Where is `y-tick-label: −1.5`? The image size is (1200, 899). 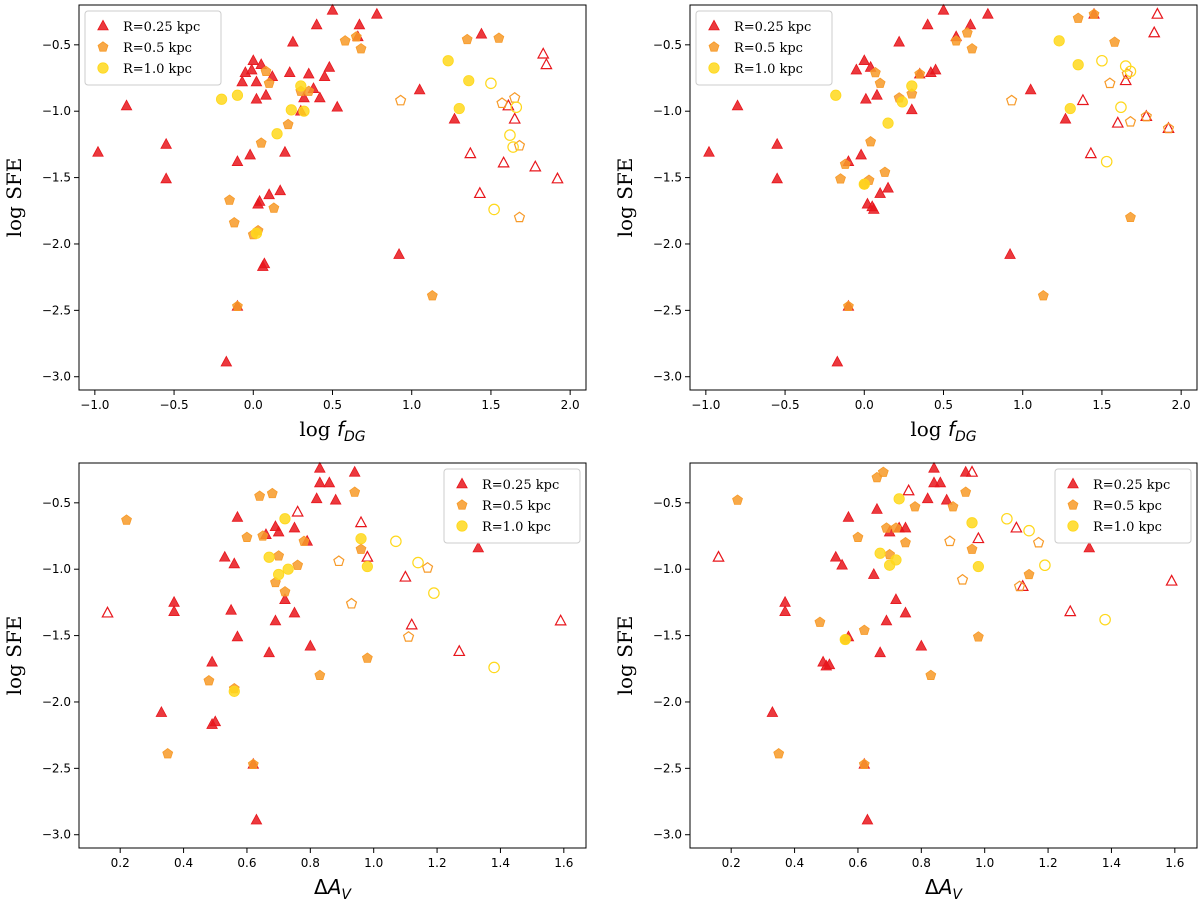 y-tick-label: −1.5 is located at coordinates (56, 636).